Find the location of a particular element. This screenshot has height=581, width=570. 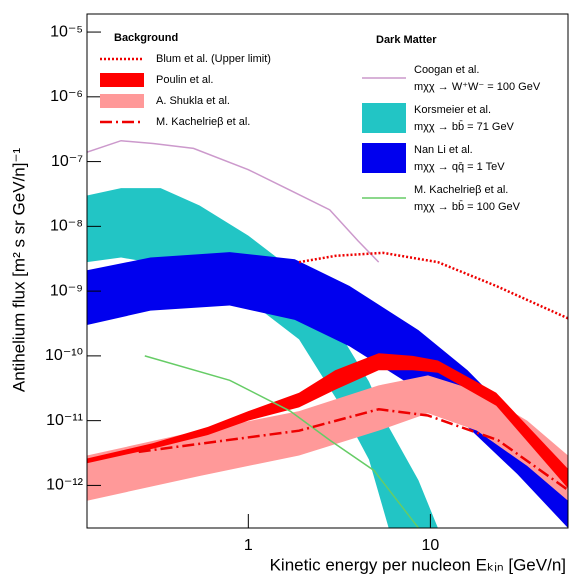

legend-title: Background is located at coordinates (146, 38).